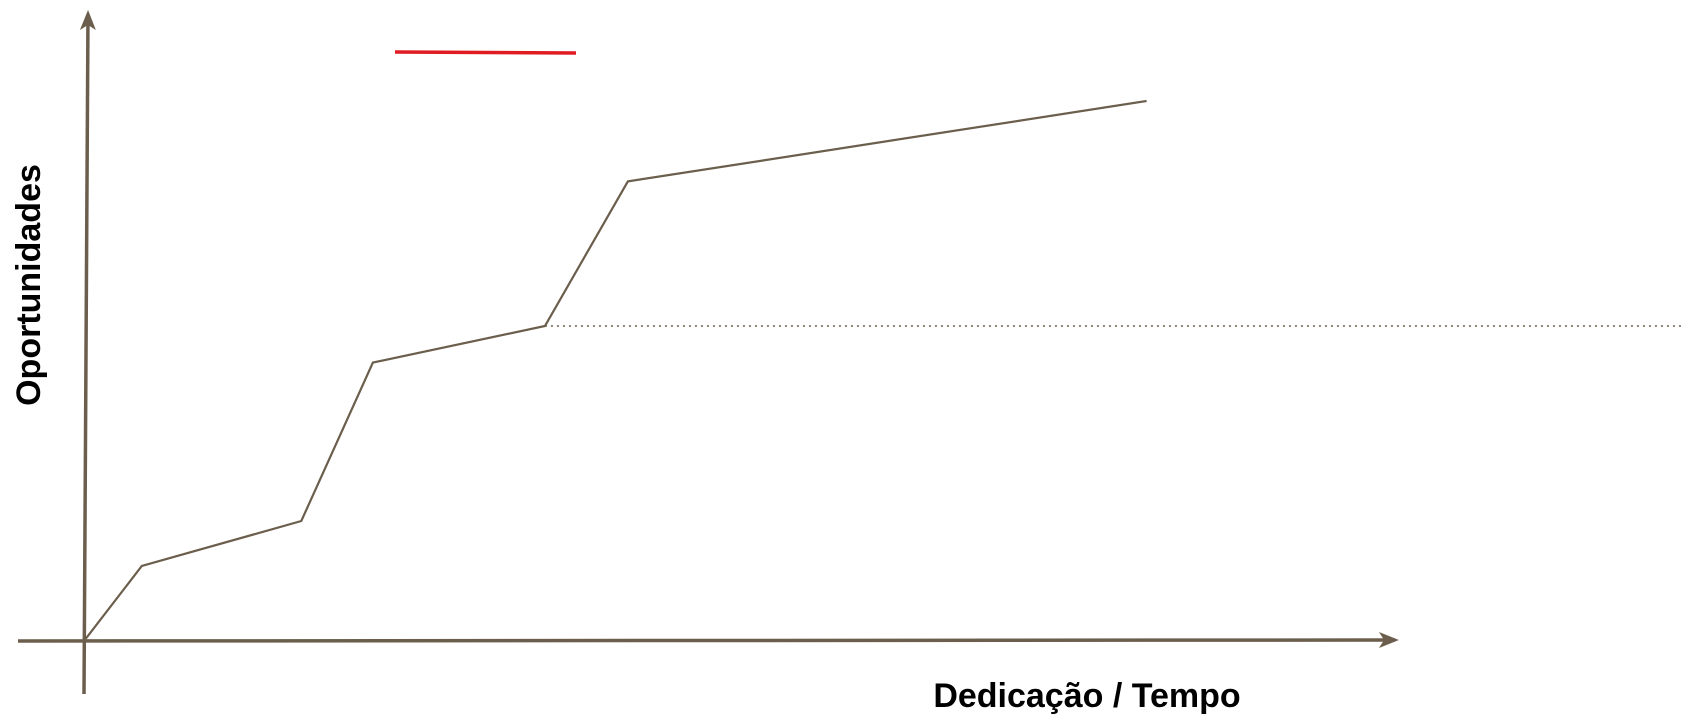  Describe the element at coordinates (87, 352) in the screenshot. I see `y-axis` at that location.